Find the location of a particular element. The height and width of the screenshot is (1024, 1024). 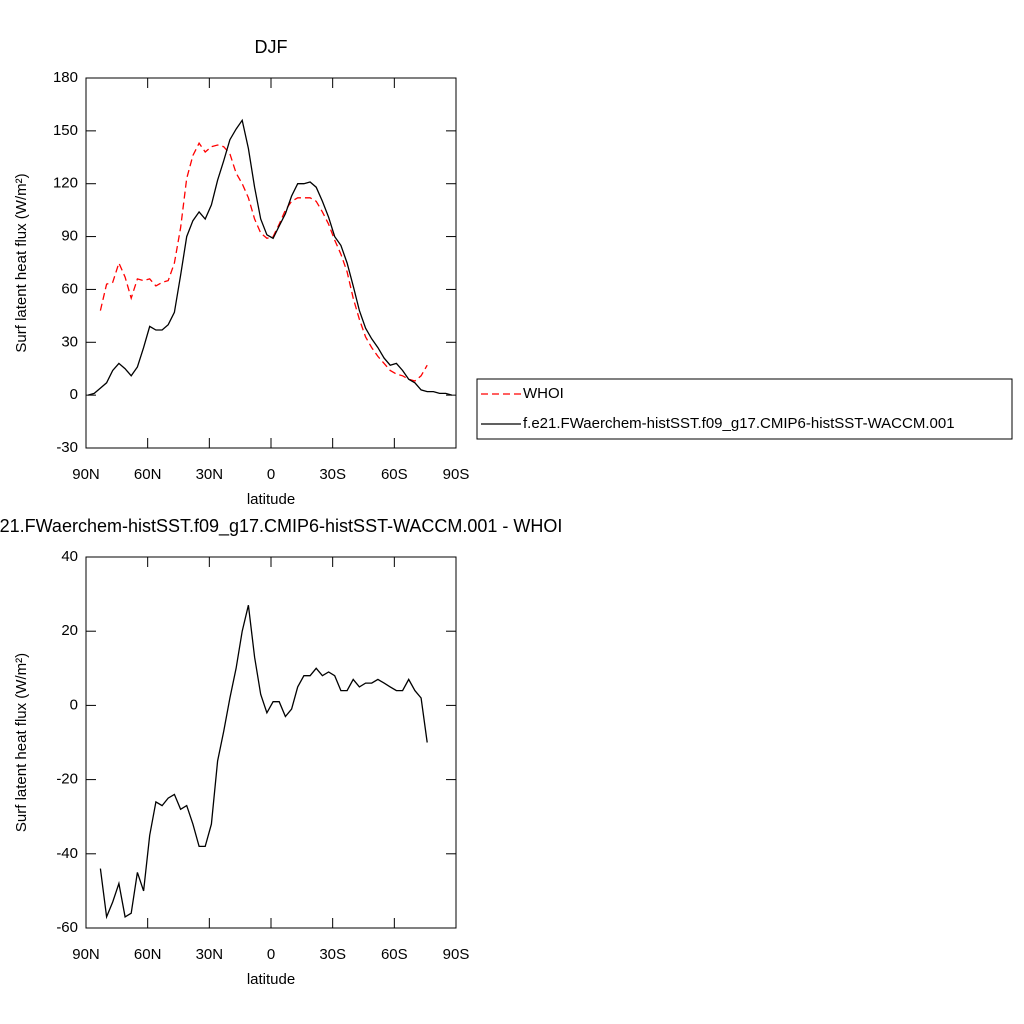

y-tick-label: -30 is located at coordinates (67, 447).